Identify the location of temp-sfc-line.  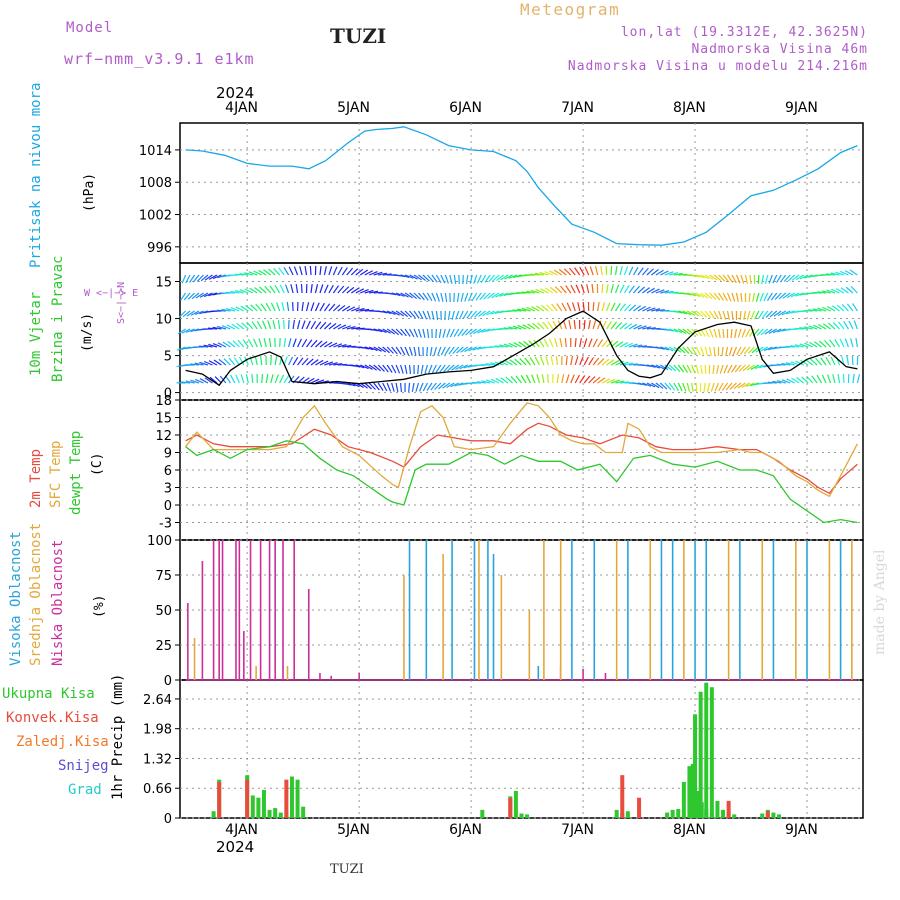
(521, 450).